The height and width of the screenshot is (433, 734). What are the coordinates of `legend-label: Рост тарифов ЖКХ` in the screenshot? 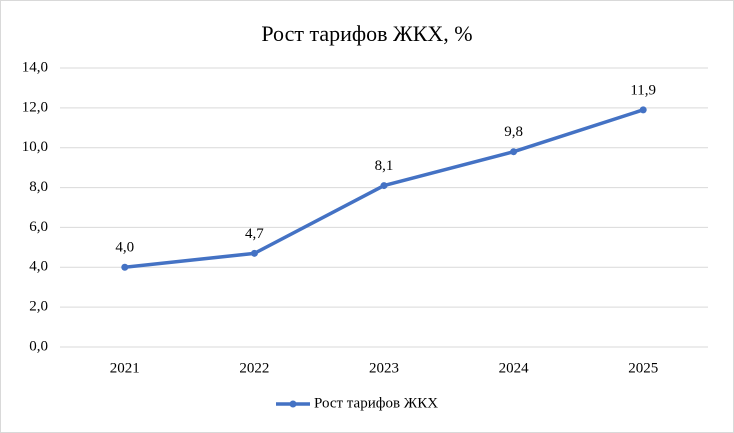 It's located at (376, 403).